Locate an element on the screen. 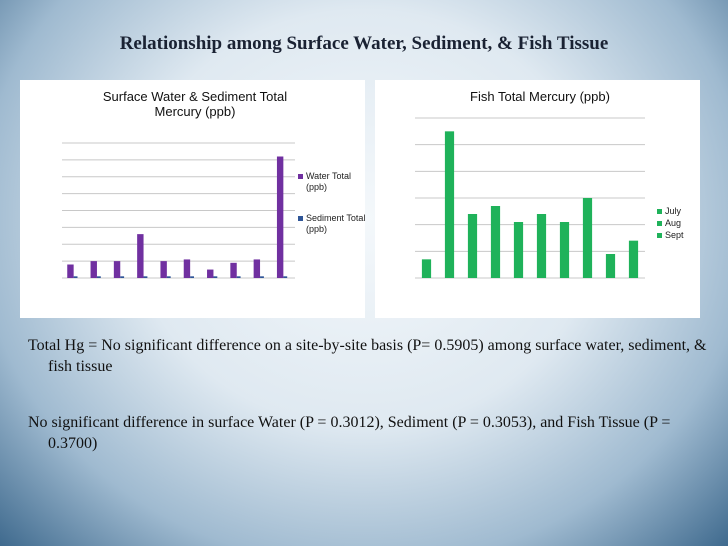 Image resolution: width=728 pixels, height=546 pixels. legend-label: Water Total (ppb) is located at coordinates (329, 181).